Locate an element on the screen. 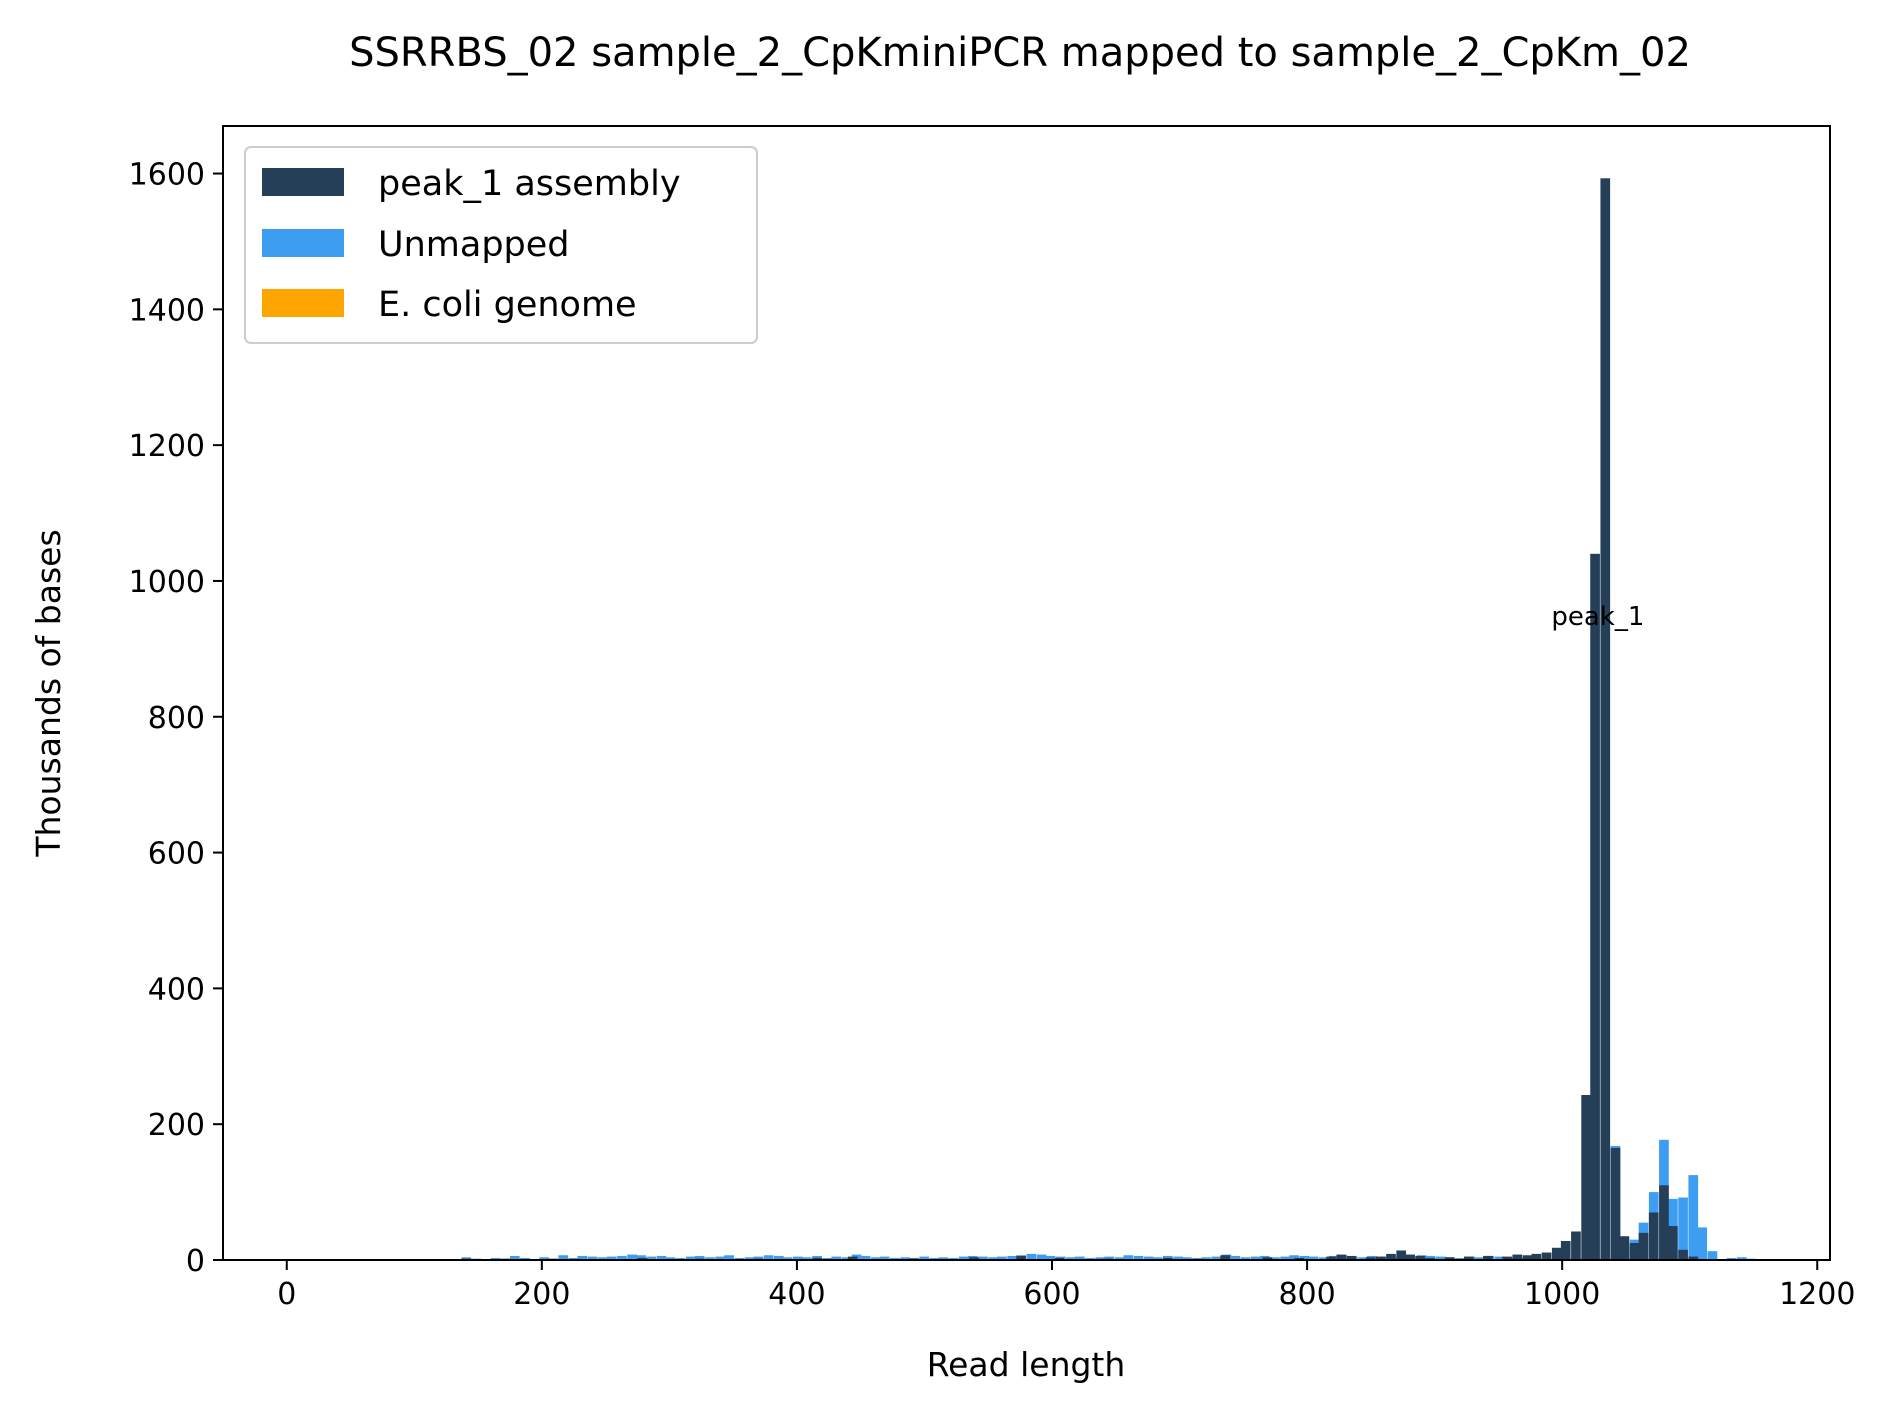 The width and height of the screenshot is (1889, 1409). y-tick-label: 1000 is located at coordinates (167, 582).